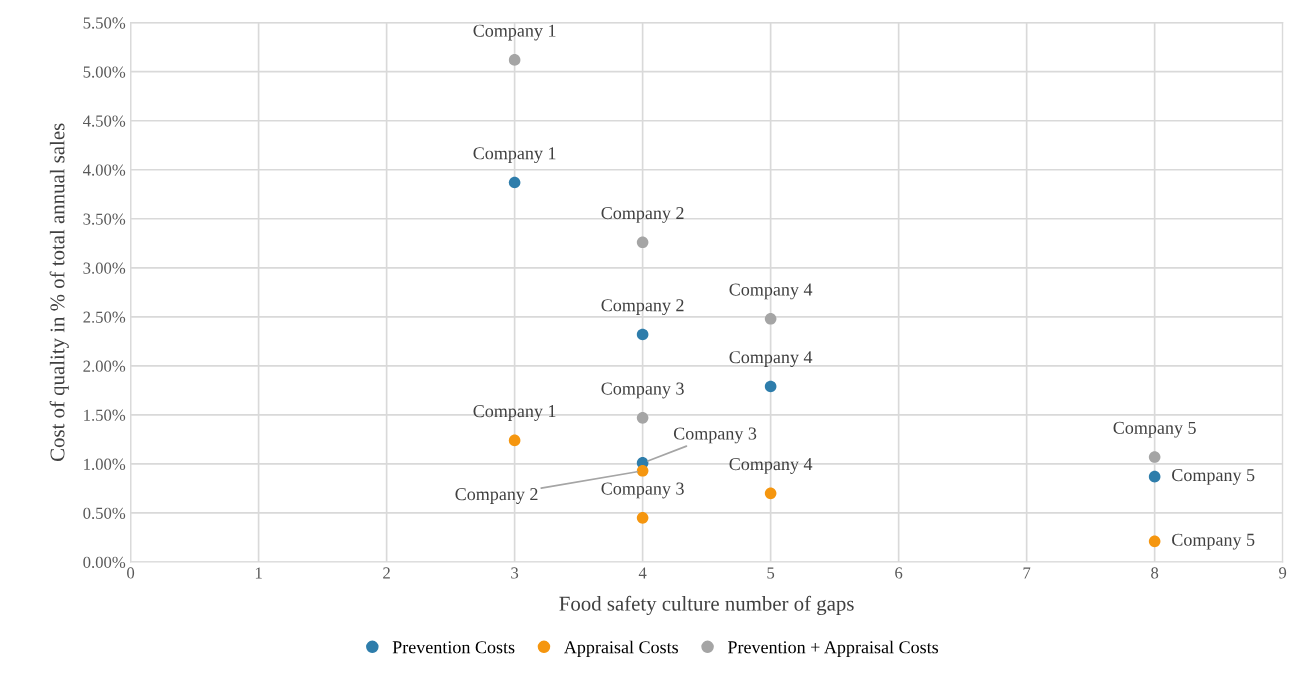 The width and height of the screenshot is (1293, 687). What do you see at coordinates (104, 219) in the screenshot?
I see `y-tick-label: 3.50%` at bounding box center [104, 219].